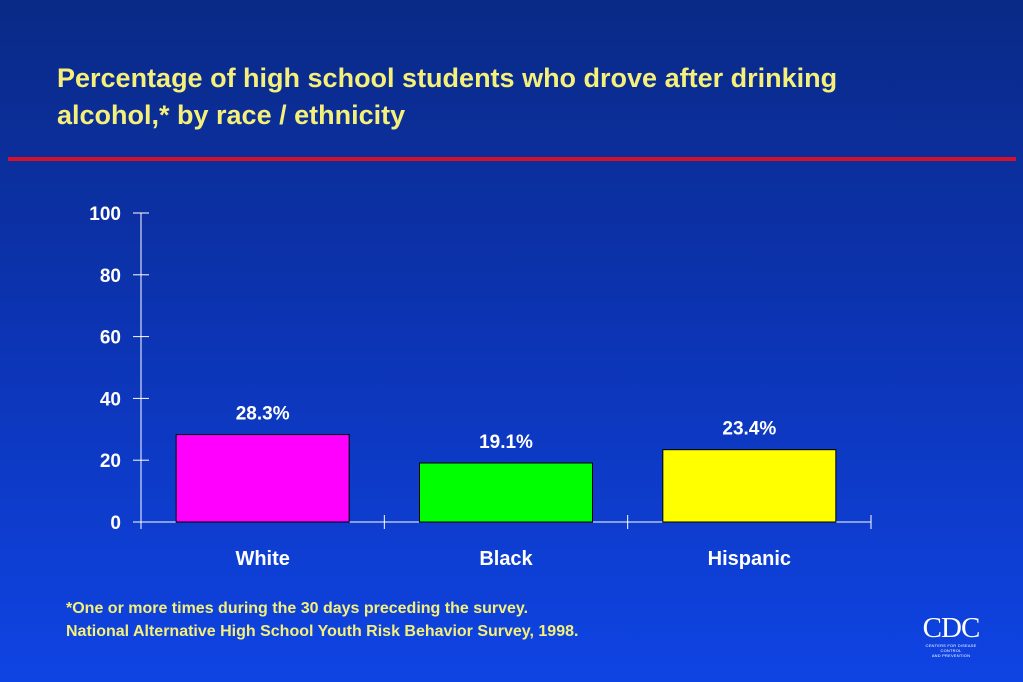 This screenshot has width=1023, height=682. What do you see at coordinates (262, 478) in the screenshot?
I see `bar-white` at bounding box center [262, 478].